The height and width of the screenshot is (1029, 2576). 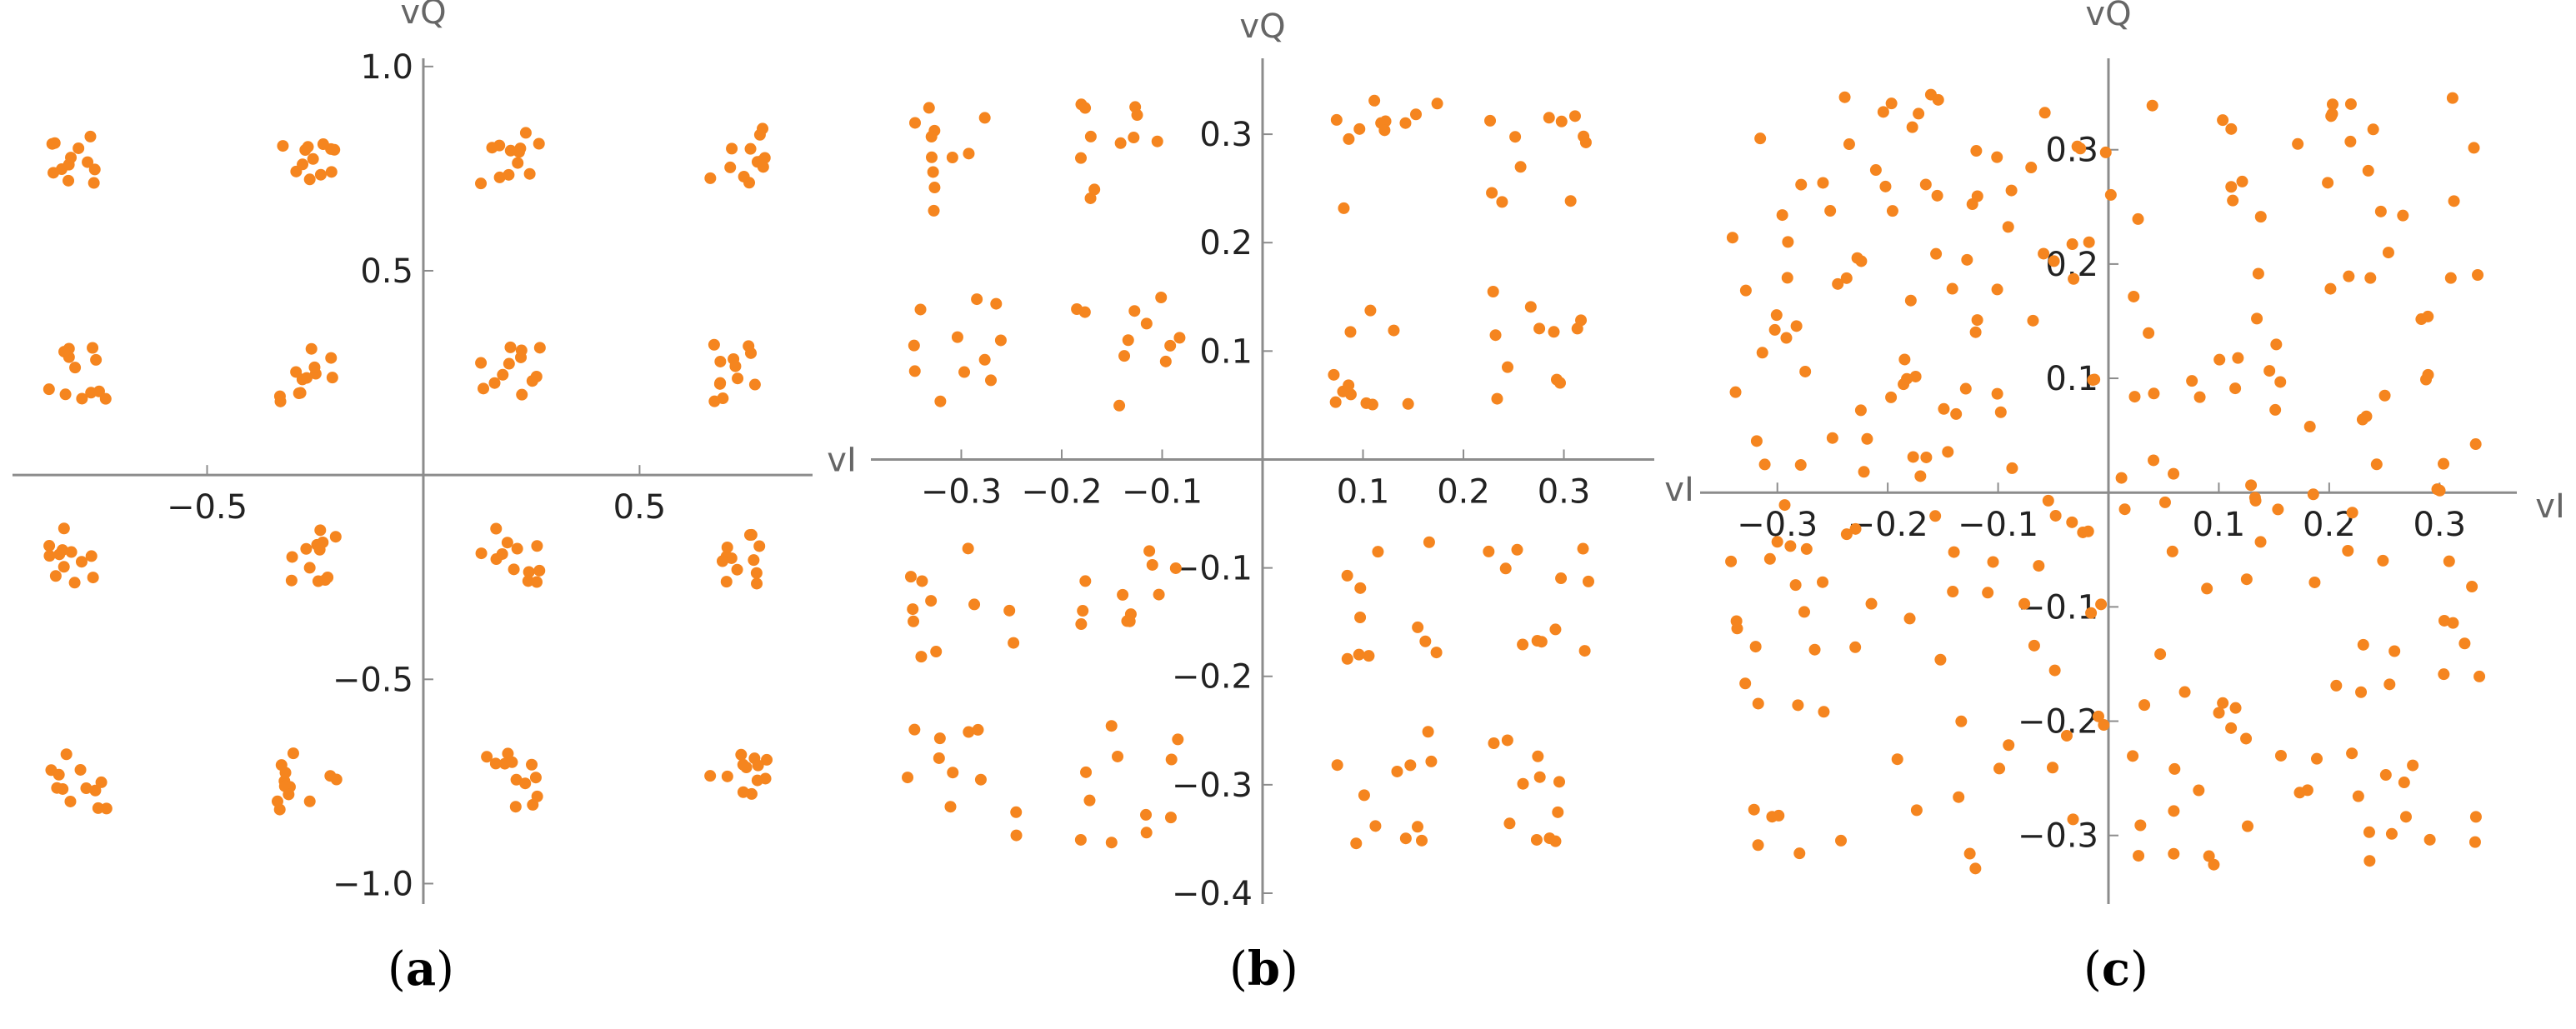 What do you see at coordinates (2550, 507) in the screenshot?
I see `x-axis-label-right: vI` at bounding box center [2550, 507].